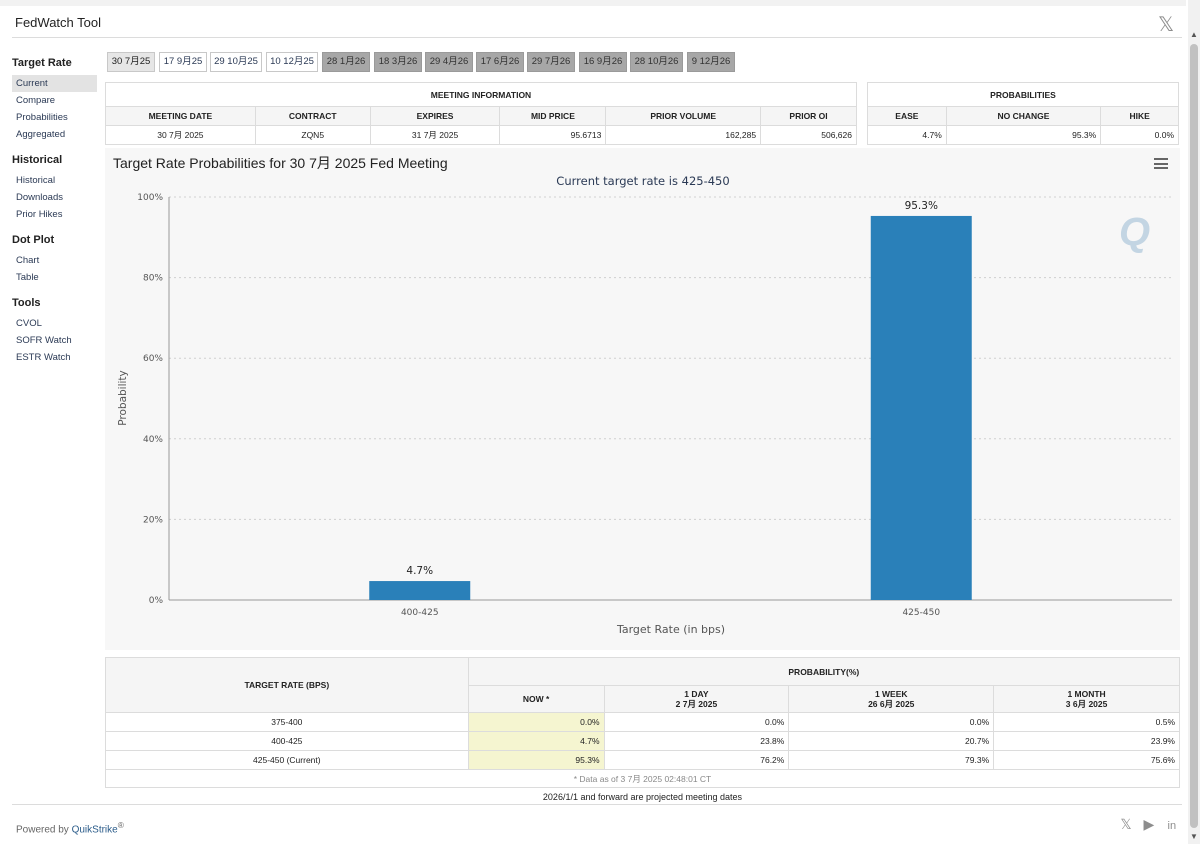  What do you see at coordinates (123, 398) in the screenshot?
I see `y-axis-label: Probability` at bounding box center [123, 398].